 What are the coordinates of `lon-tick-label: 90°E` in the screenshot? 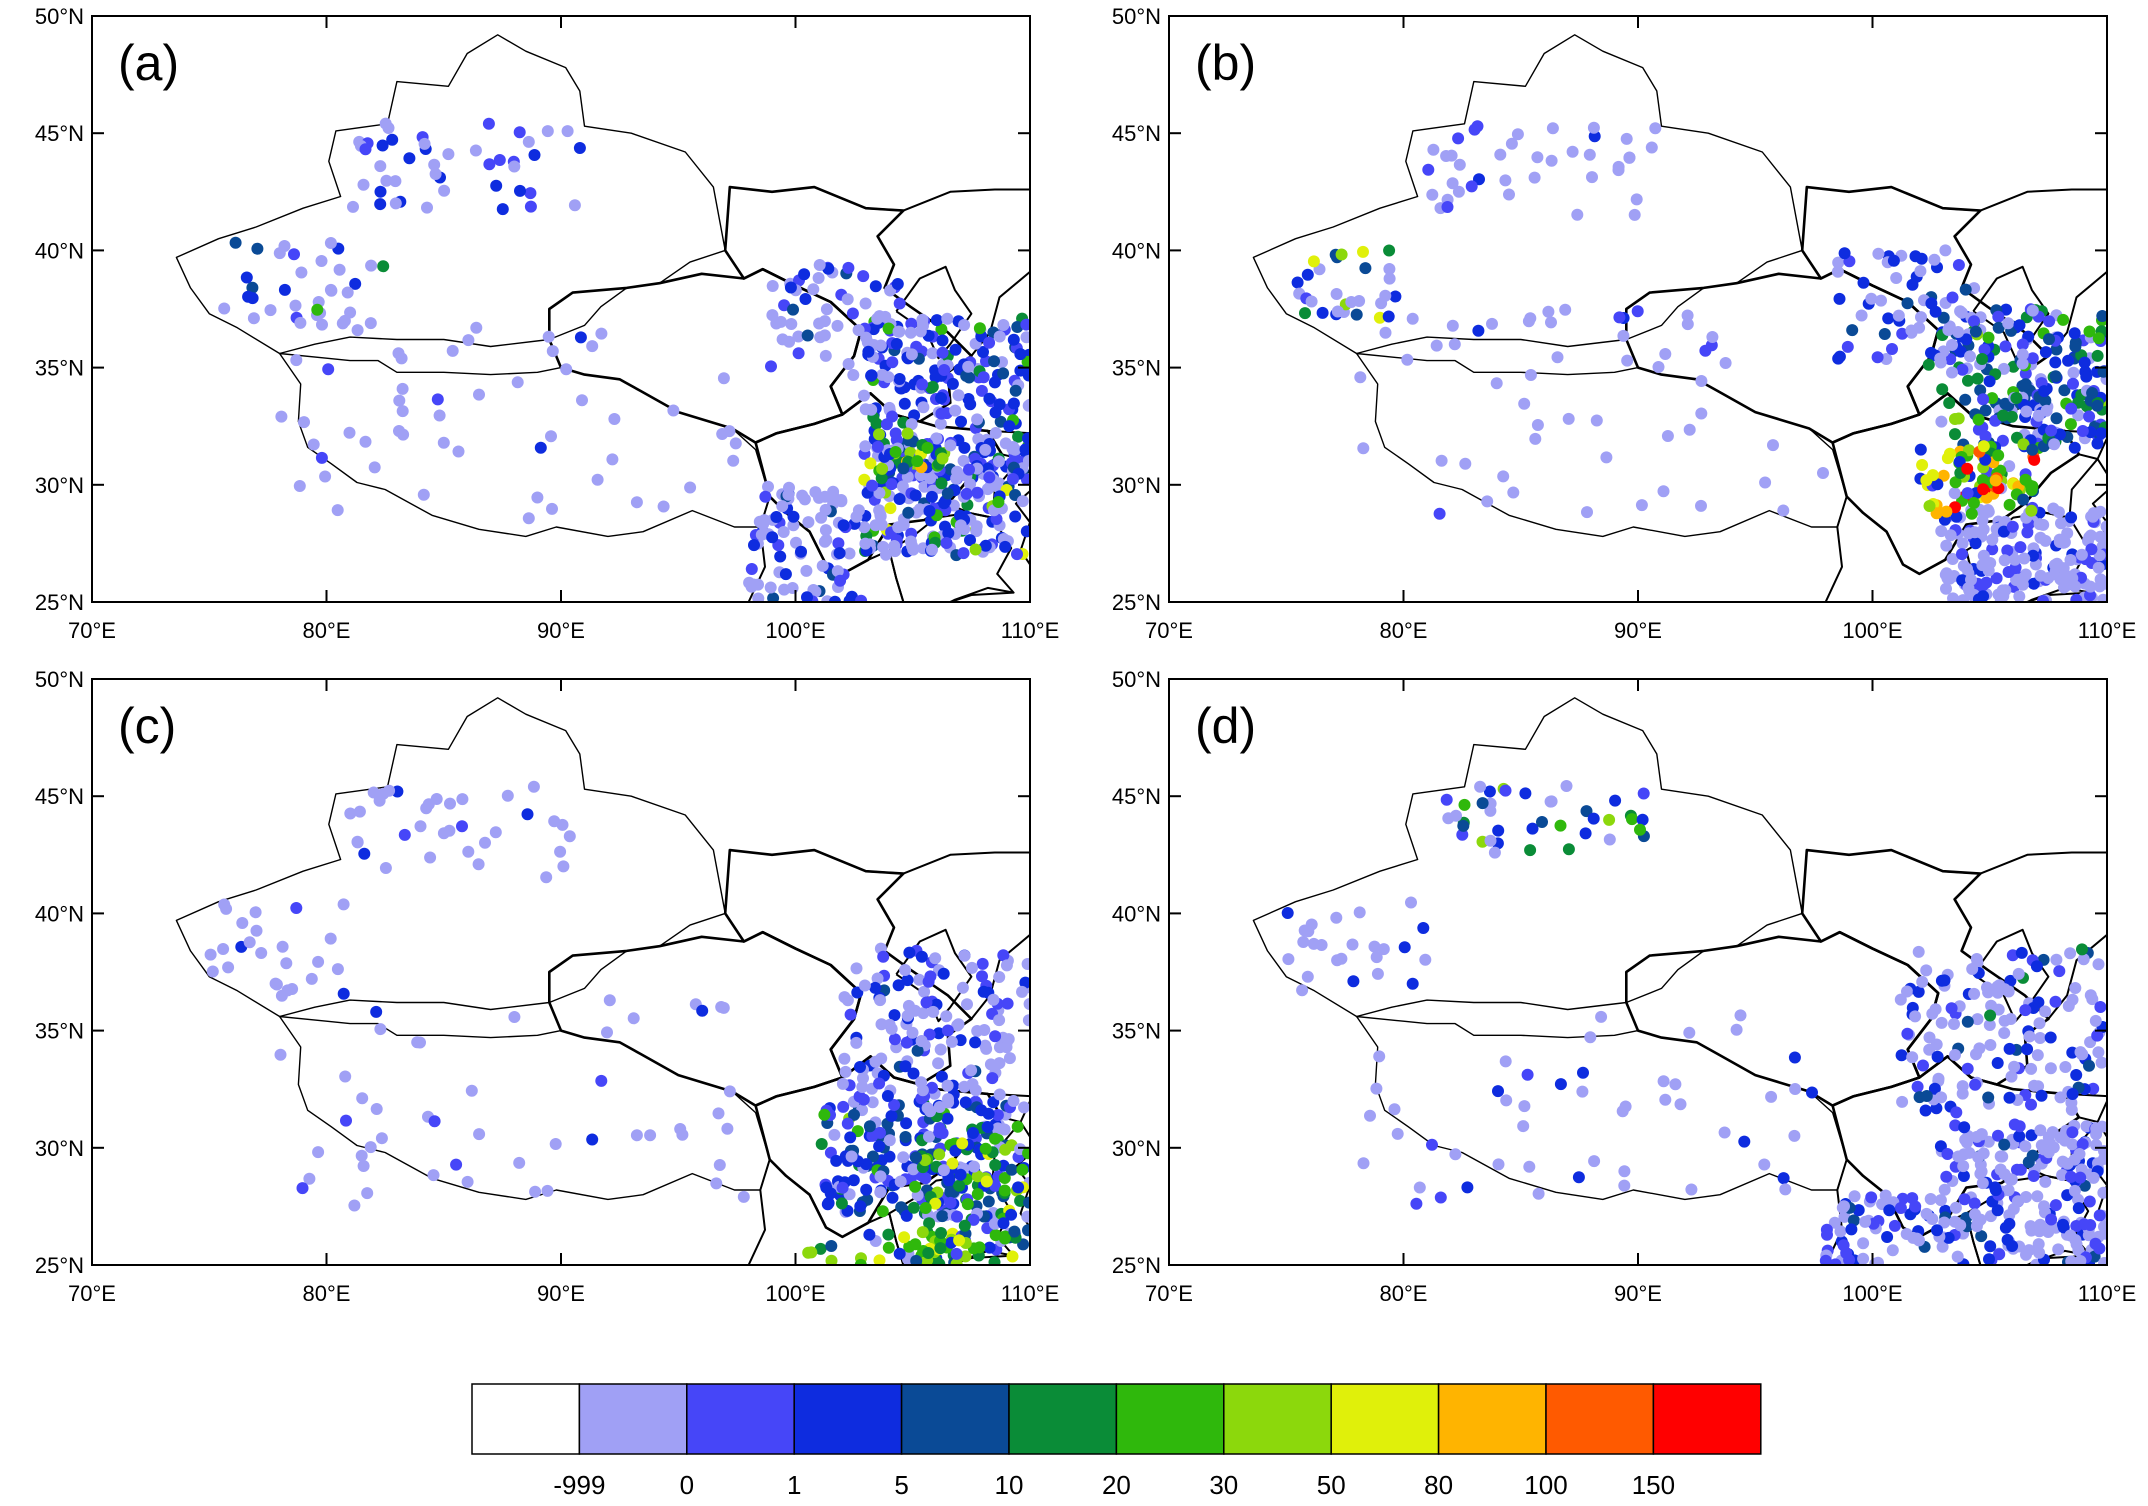 It's located at (561, 630).